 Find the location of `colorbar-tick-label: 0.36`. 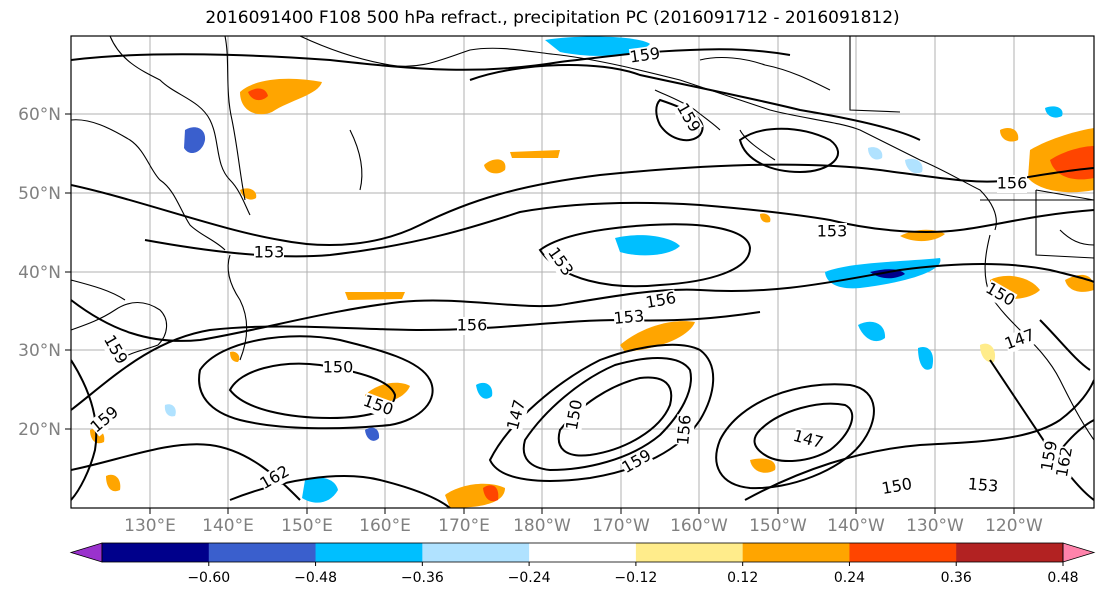

colorbar-tick-label: 0.36 is located at coordinates (956, 578).